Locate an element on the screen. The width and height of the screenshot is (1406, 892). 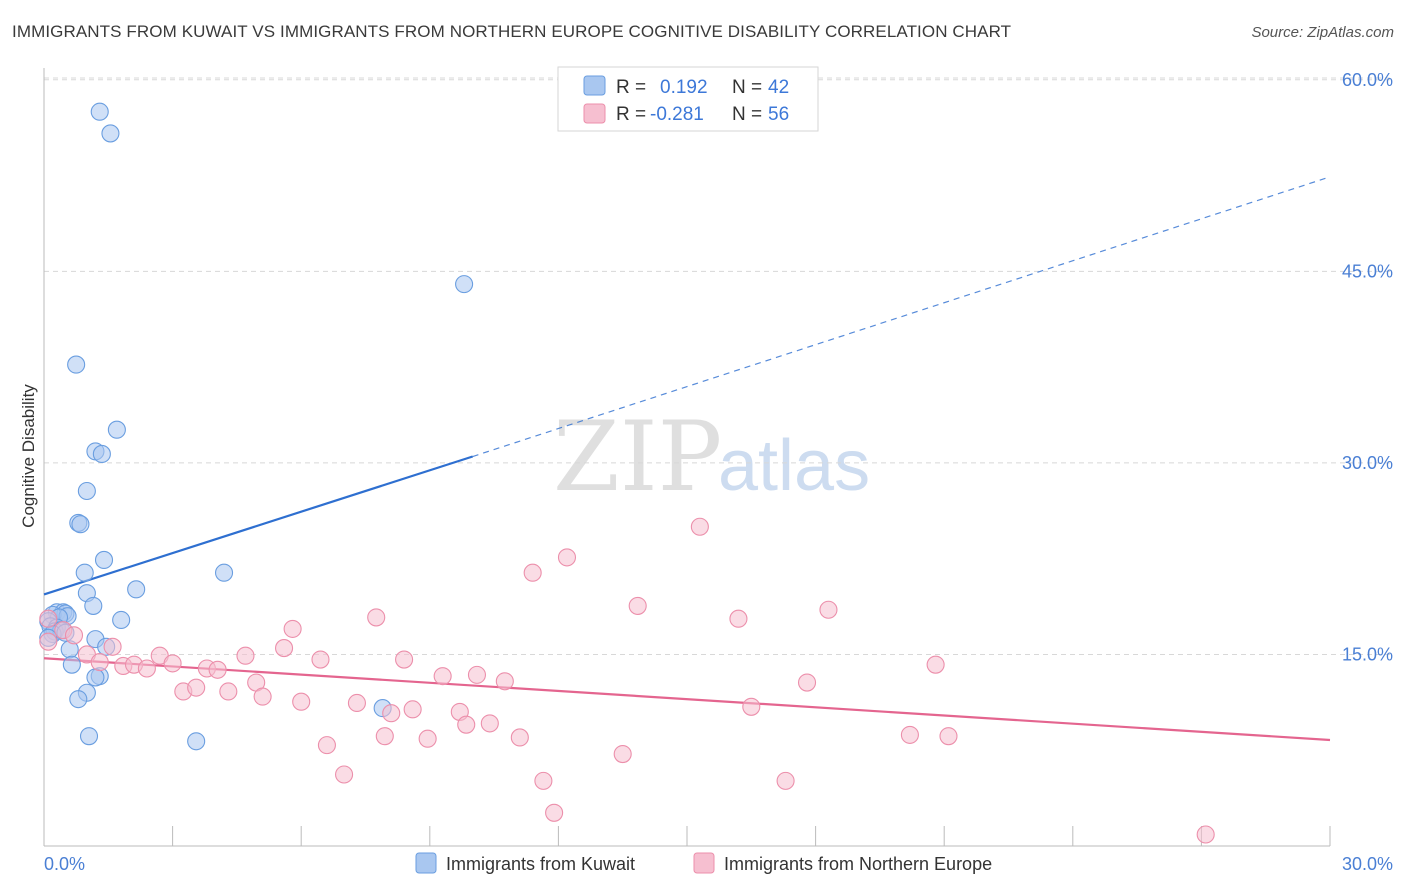
y-tick-label: 30.0% is located at coordinates (1367, 463).